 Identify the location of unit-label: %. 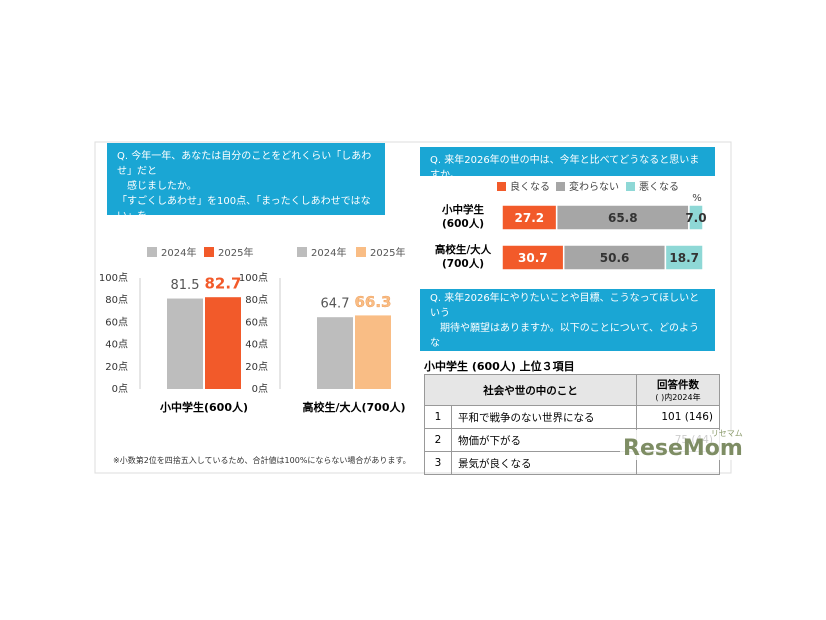
(697, 198).